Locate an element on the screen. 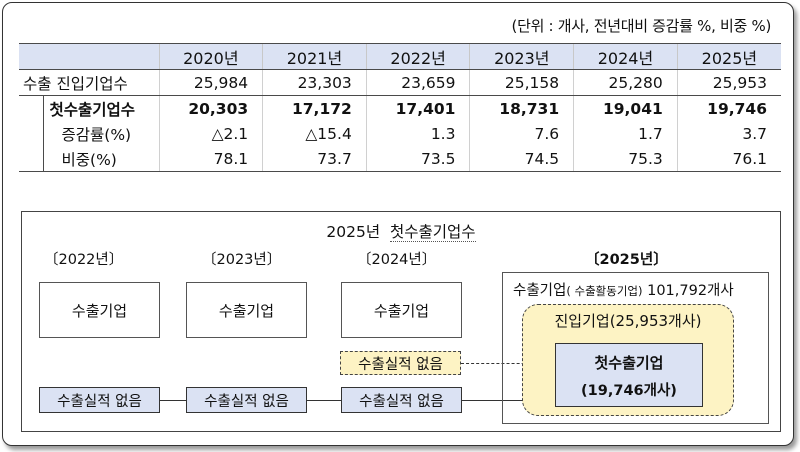 The image size is (800, 452). year-label-2022: 〔2022년〕 is located at coordinates (84, 260).